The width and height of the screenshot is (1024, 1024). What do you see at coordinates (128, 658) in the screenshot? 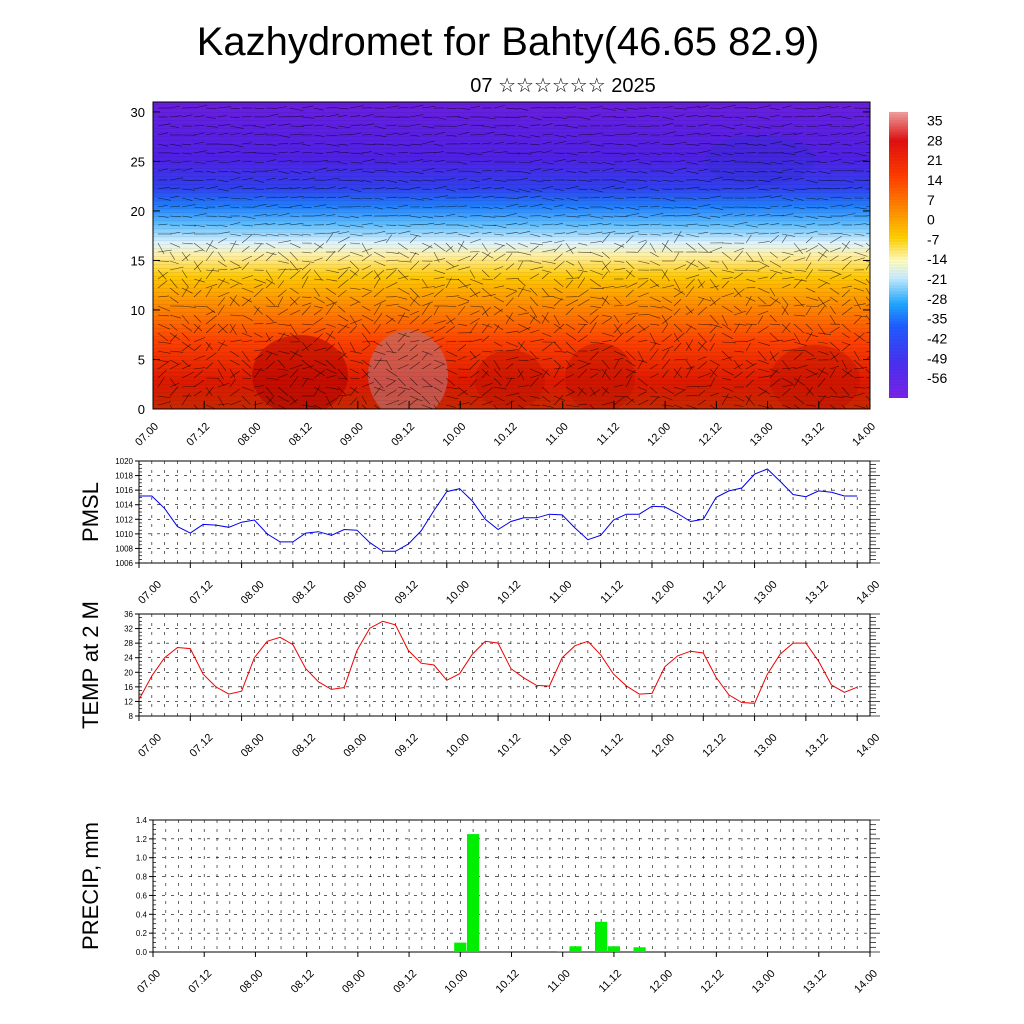
I see `y-tick-label: 24` at bounding box center [128, 658].